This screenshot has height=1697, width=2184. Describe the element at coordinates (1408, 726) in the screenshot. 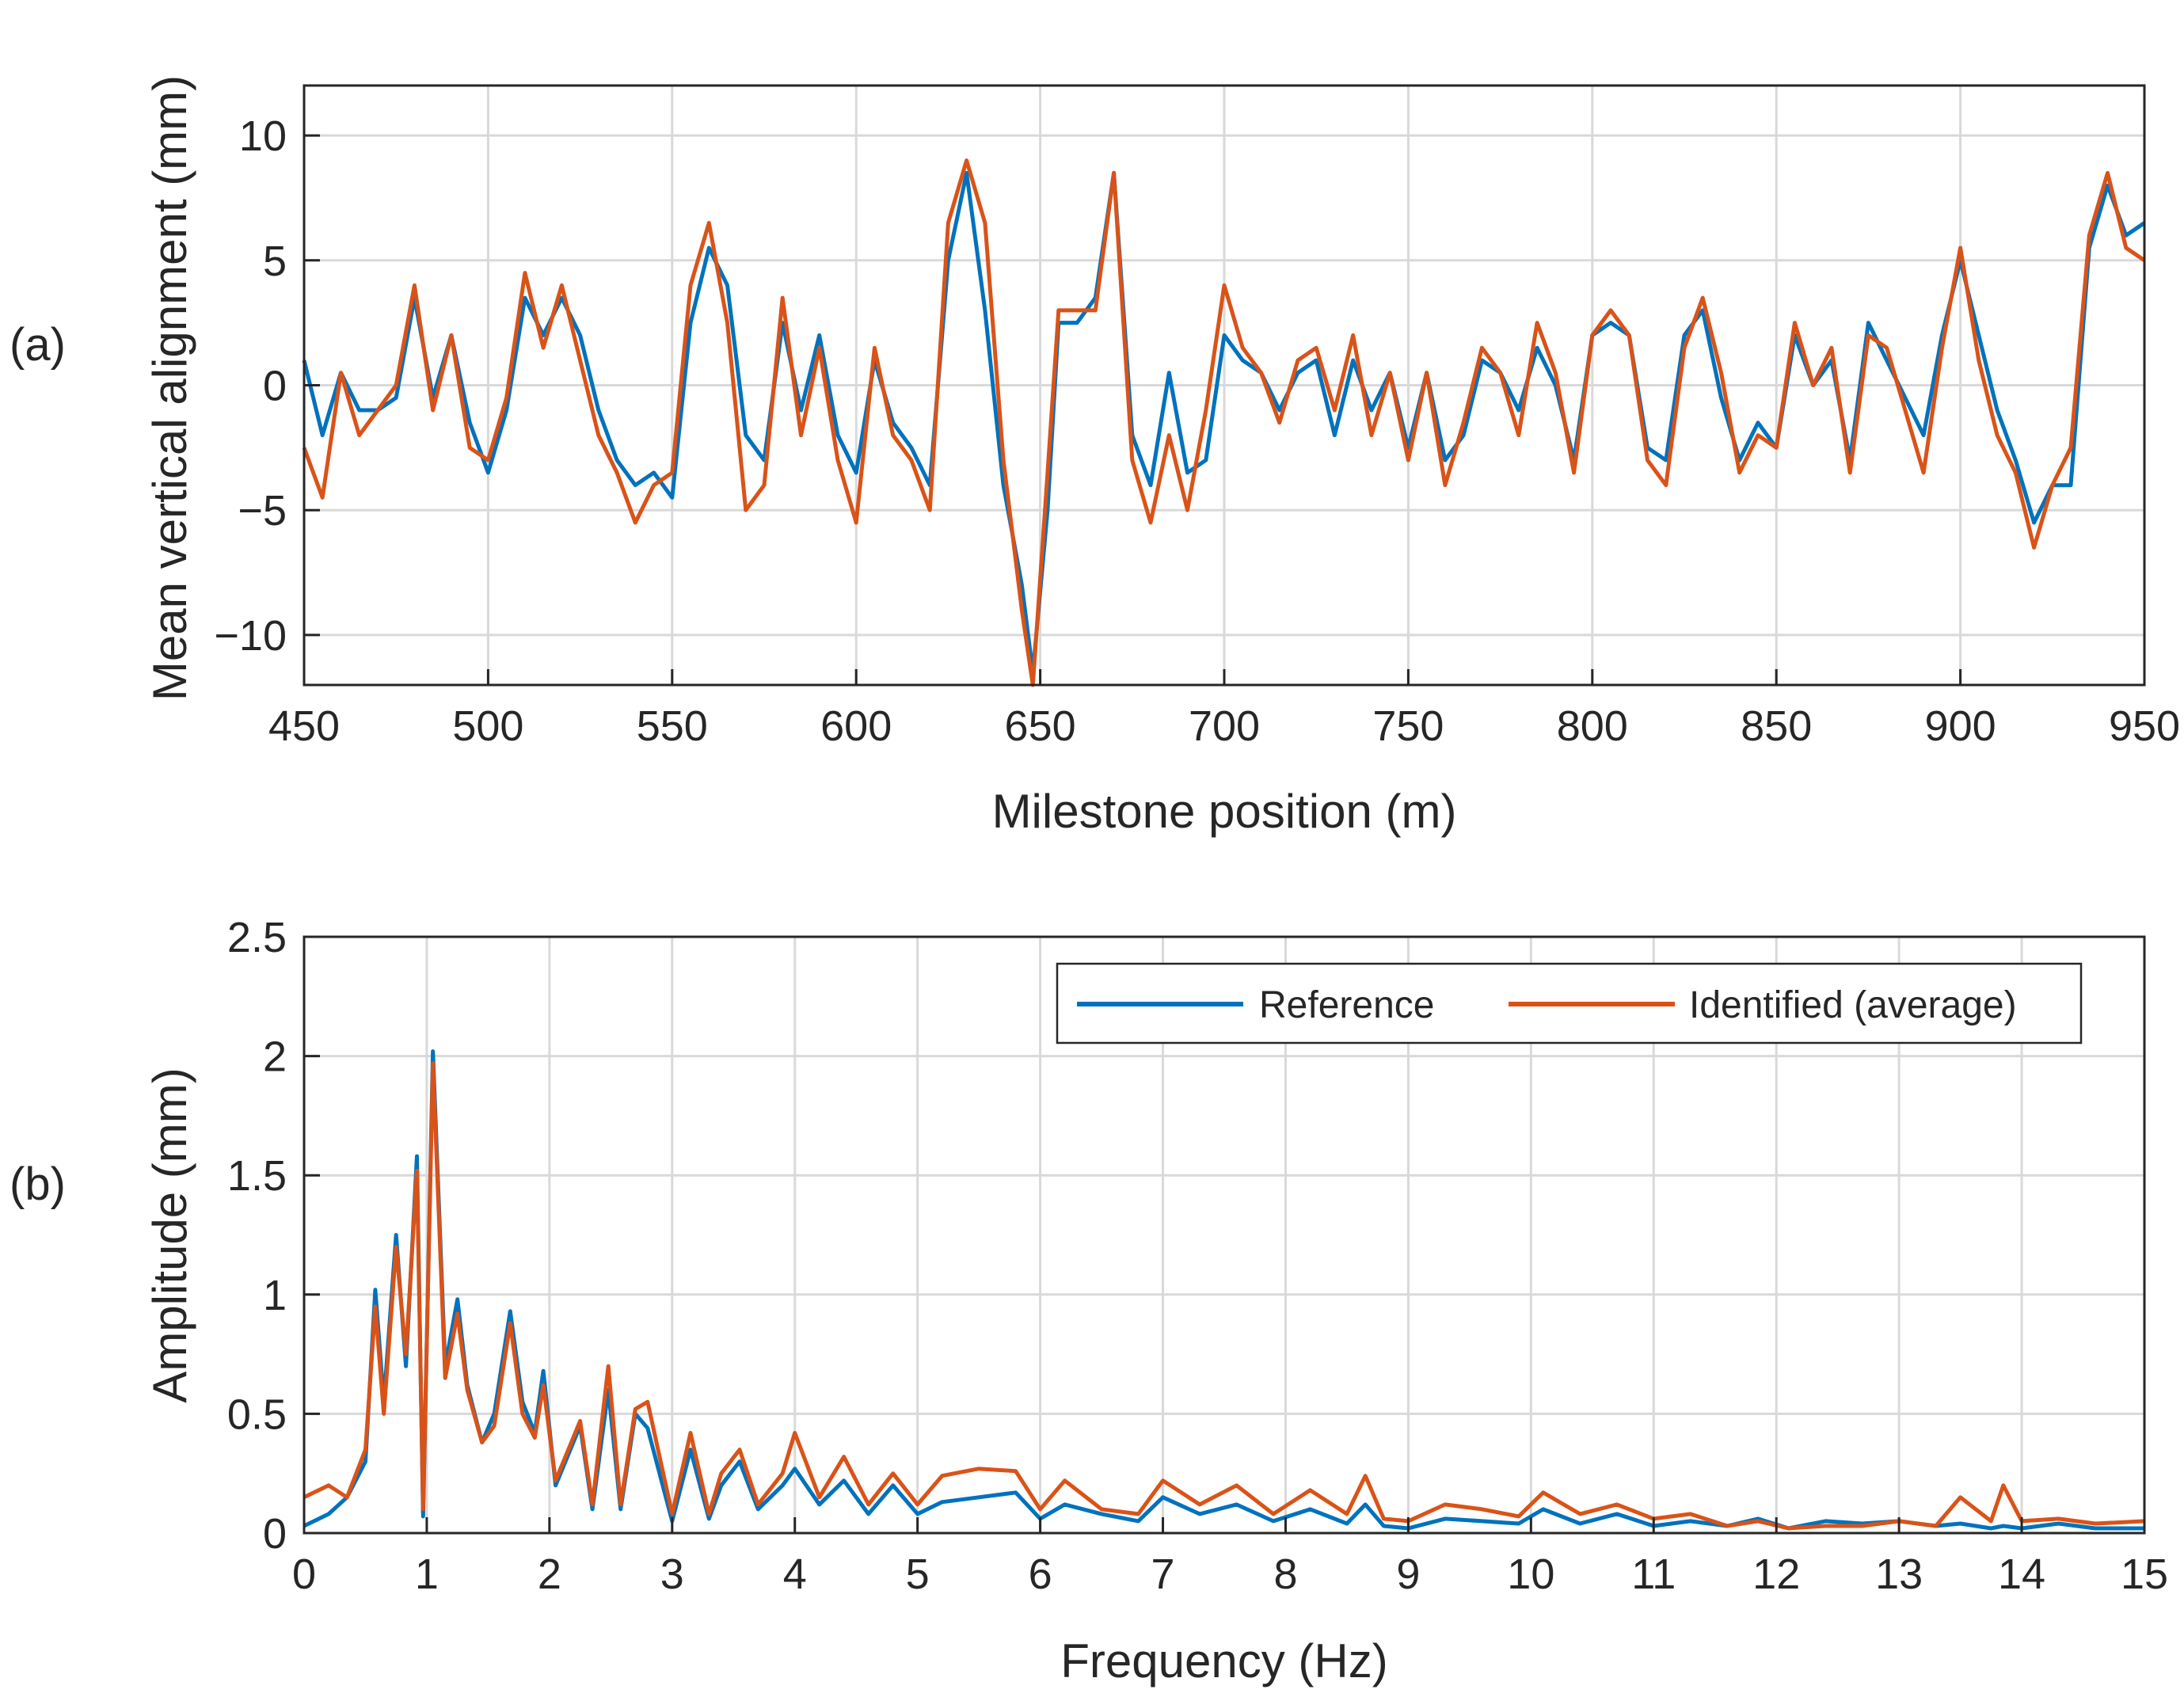

I see `x-tick-label: 750` at that location.